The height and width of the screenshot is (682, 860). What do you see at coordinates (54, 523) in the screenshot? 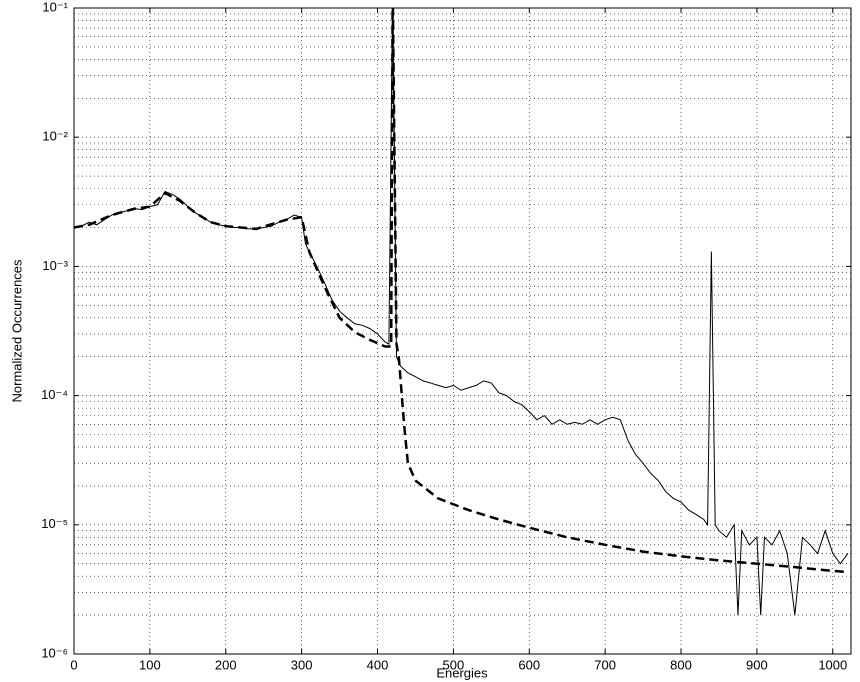
I see `y-tick-label: 10⁻⁵` at bounding box center [54, 523].